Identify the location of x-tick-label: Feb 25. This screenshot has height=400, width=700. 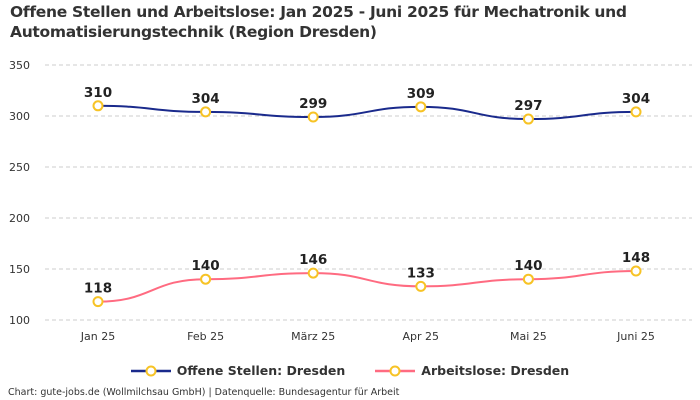
(205, 336).